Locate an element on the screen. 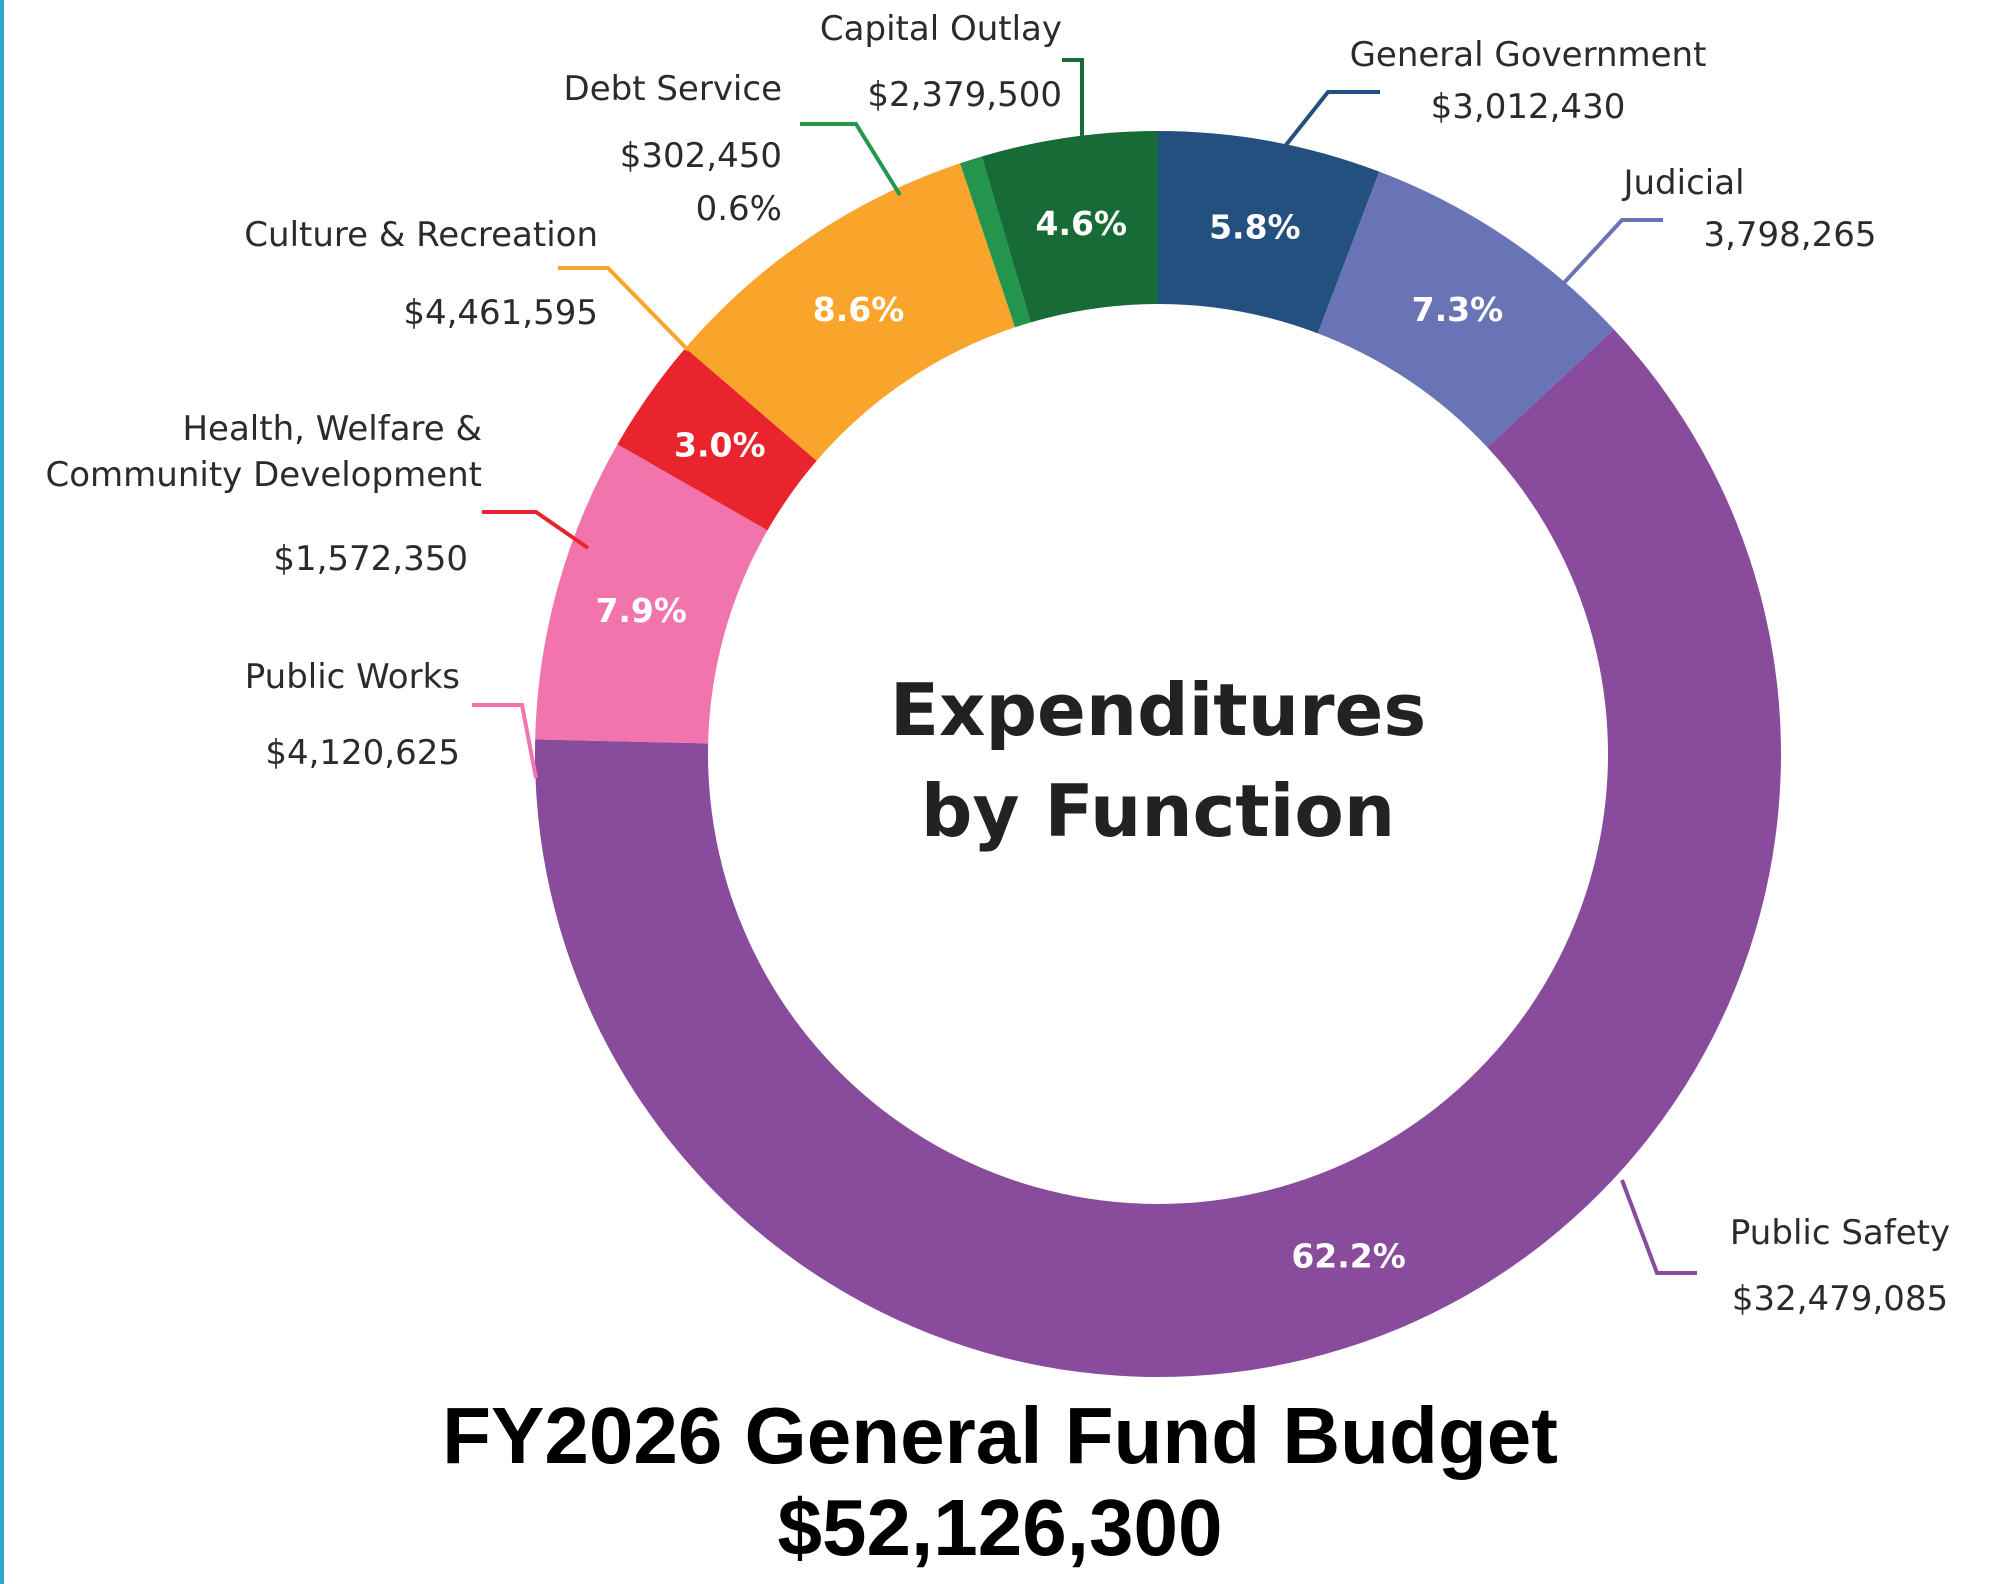 This screenshot has height=1584, width=2000. slice-health-welfare-community-development is located at coordinates (717, 439).